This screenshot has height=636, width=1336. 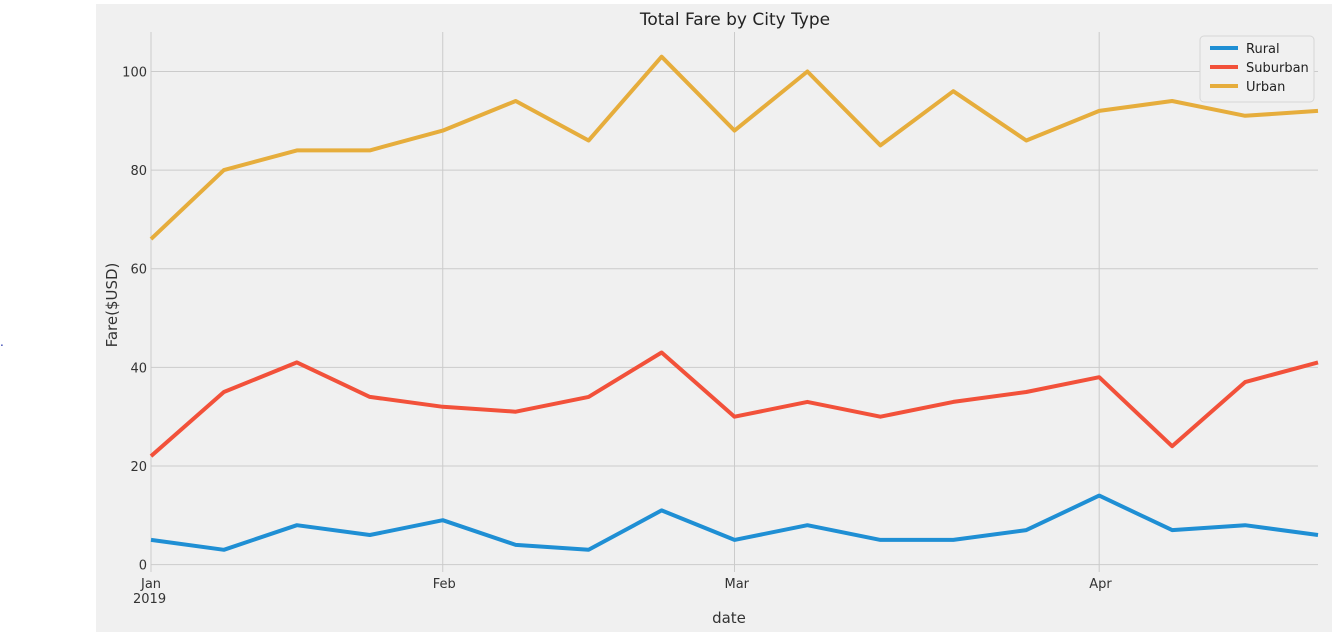 I want to click on y-tick-label: 100, so click(x=134, y=72).